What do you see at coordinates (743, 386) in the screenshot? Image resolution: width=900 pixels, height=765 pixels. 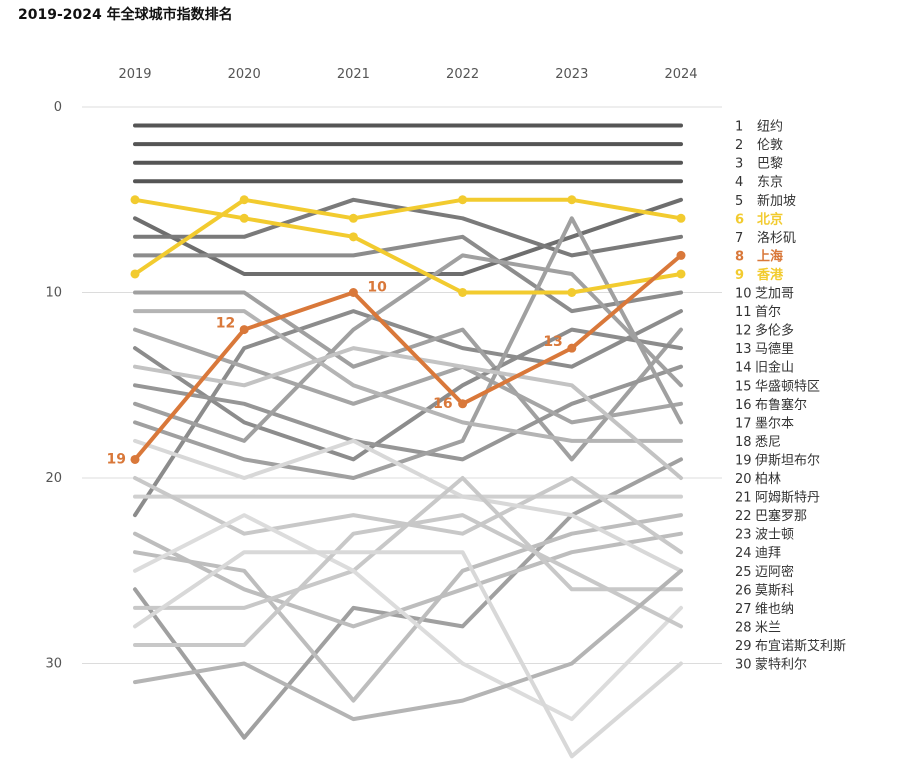 I see `legend-rank: 15` at bounding box center [743, 386].